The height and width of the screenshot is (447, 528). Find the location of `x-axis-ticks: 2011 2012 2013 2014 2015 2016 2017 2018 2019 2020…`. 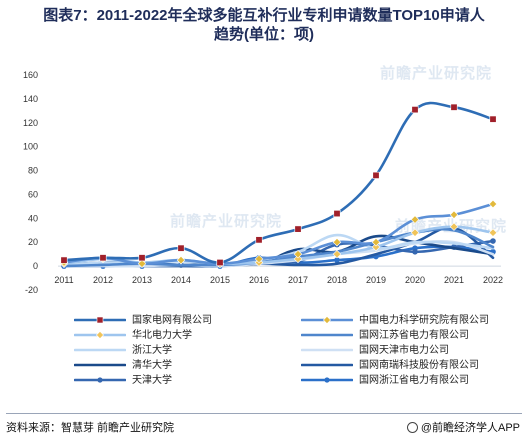

x-axis-ticks: 2011 2012 2013 2014 2015 2016 2017 2018 2019 2020… is located at coordinates (278, 280).